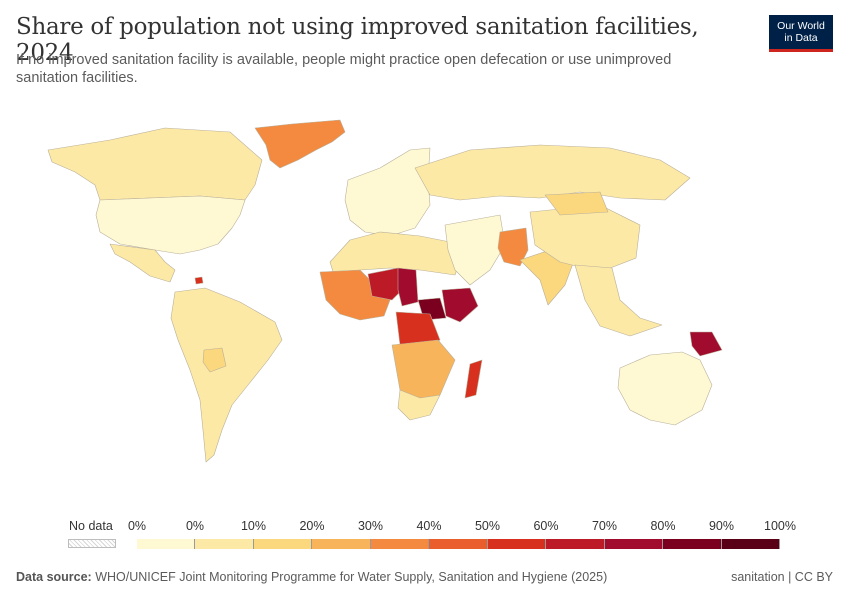 The image size is (850, 600). What do you see at coordinates (170, 225) in the screenshot?
I see `map-region-united-states` at bounding box center [170, 225].